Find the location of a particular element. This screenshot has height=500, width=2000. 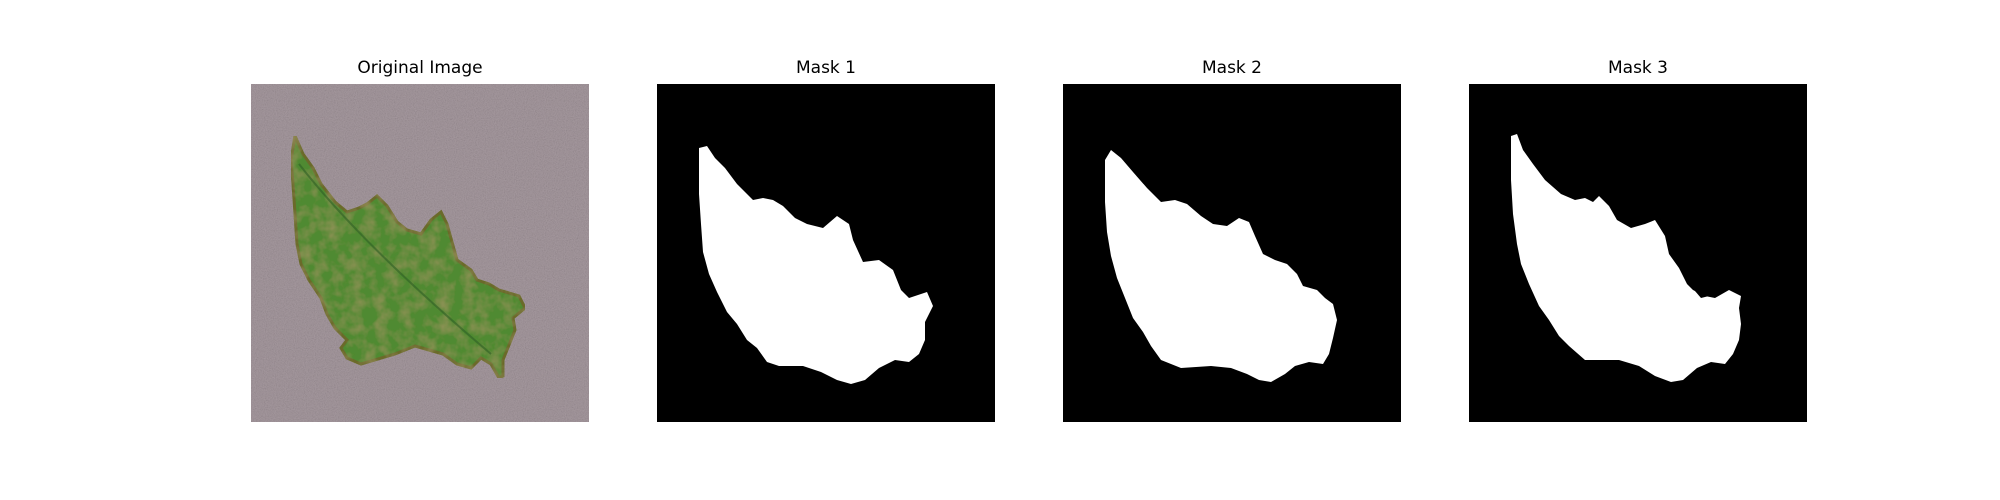

mask-1-panel is located at coordinates (826, 253).